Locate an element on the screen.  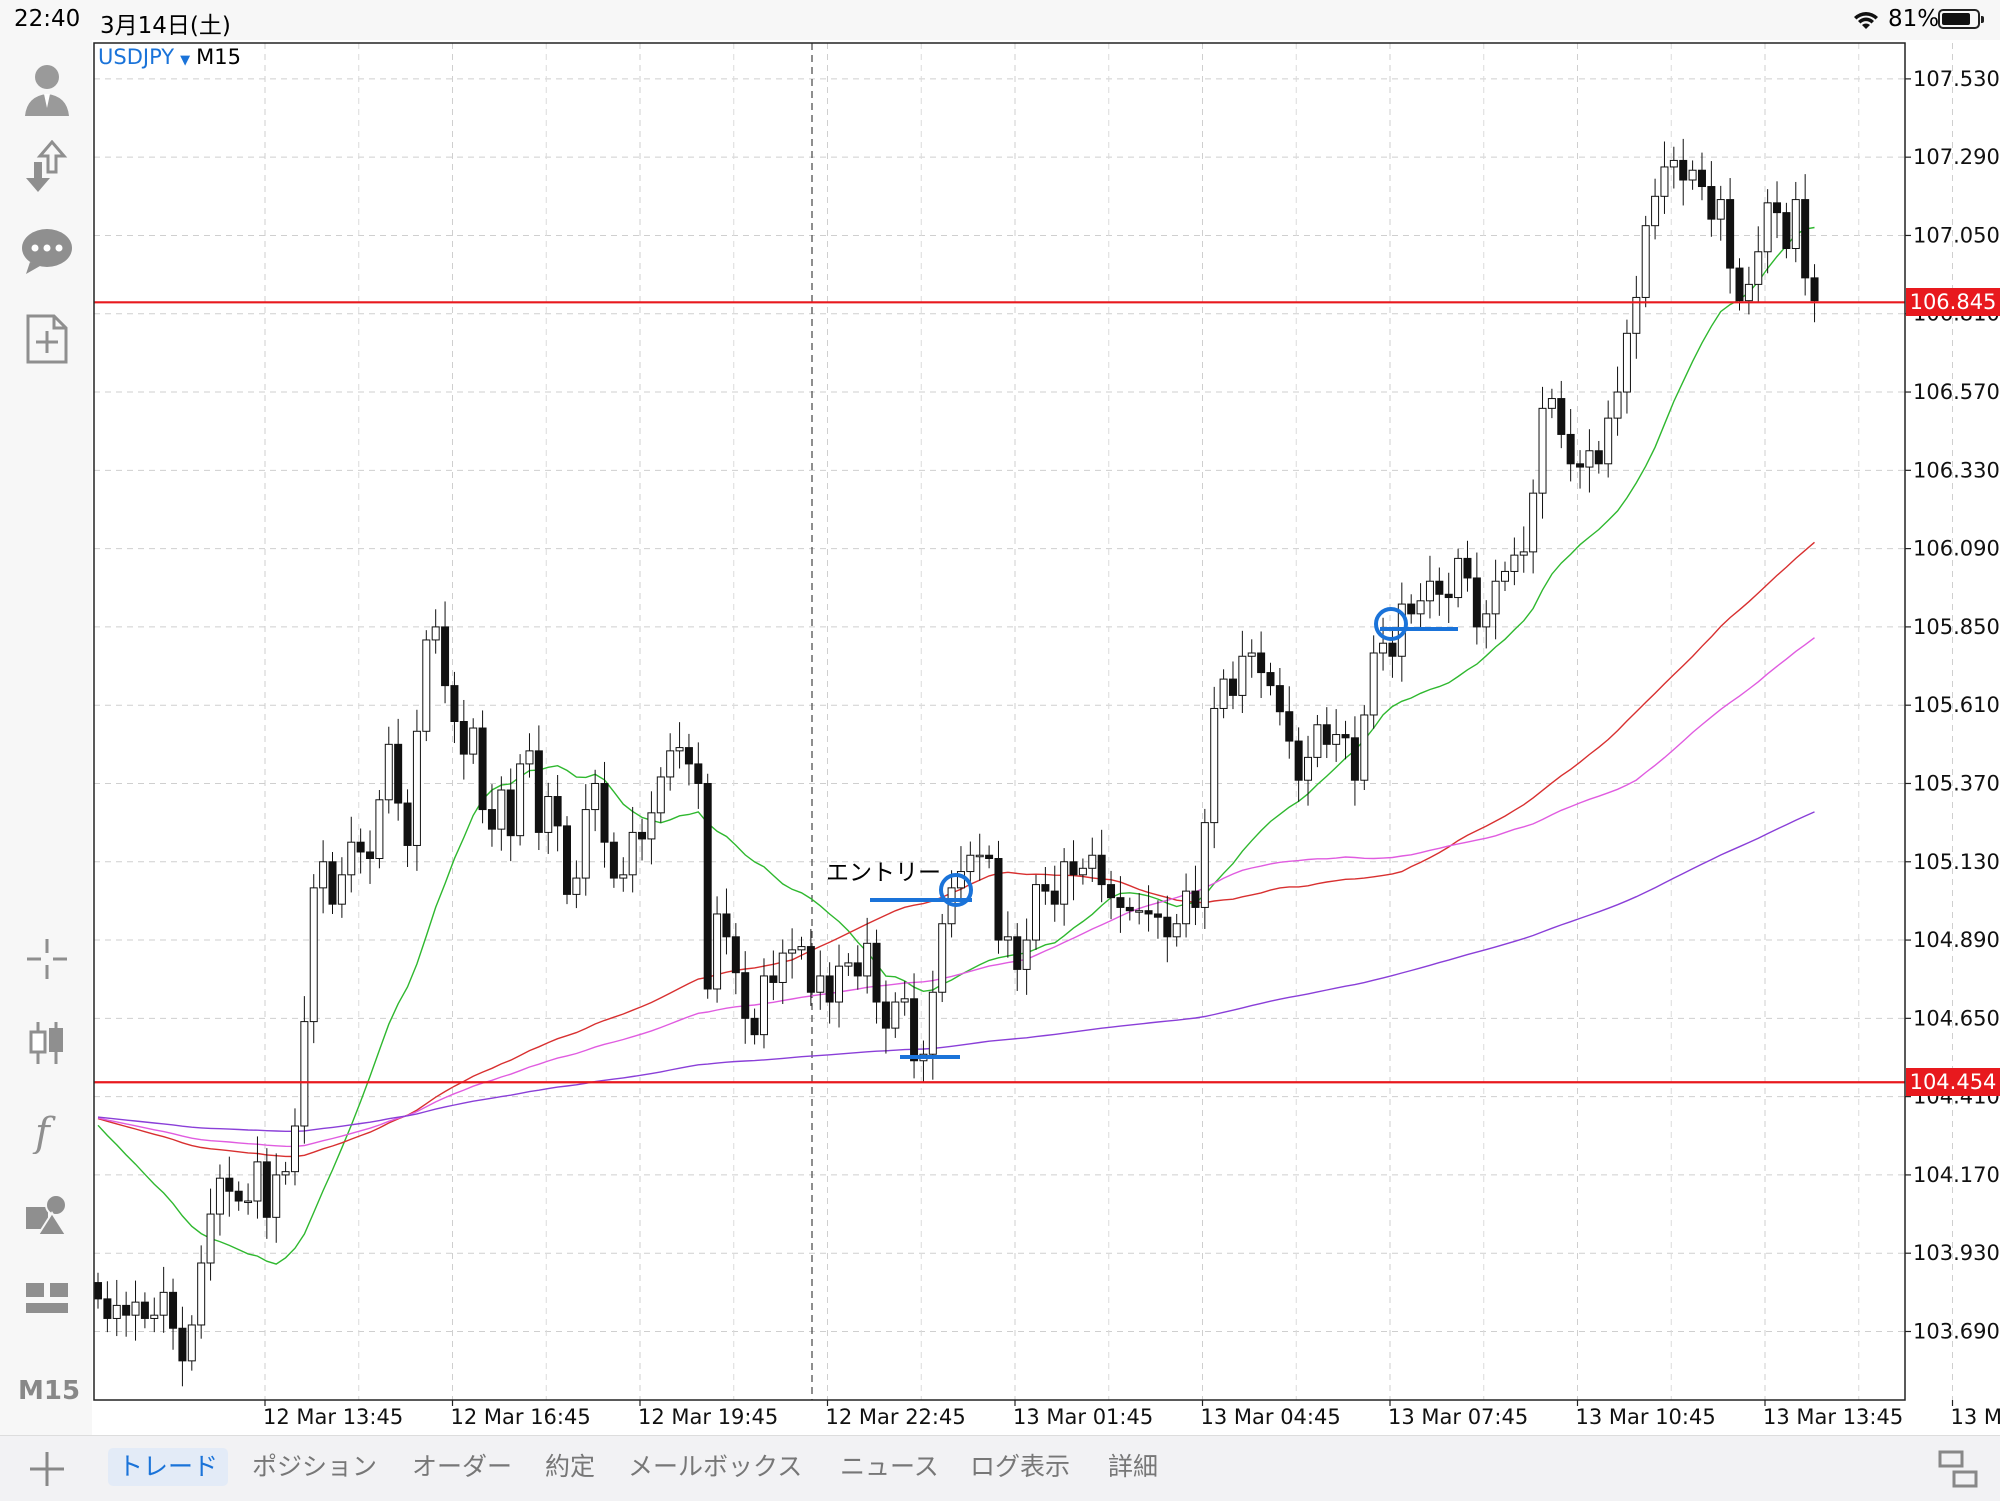
symbol-name: USDJPY is located at coordinates (136, 57).